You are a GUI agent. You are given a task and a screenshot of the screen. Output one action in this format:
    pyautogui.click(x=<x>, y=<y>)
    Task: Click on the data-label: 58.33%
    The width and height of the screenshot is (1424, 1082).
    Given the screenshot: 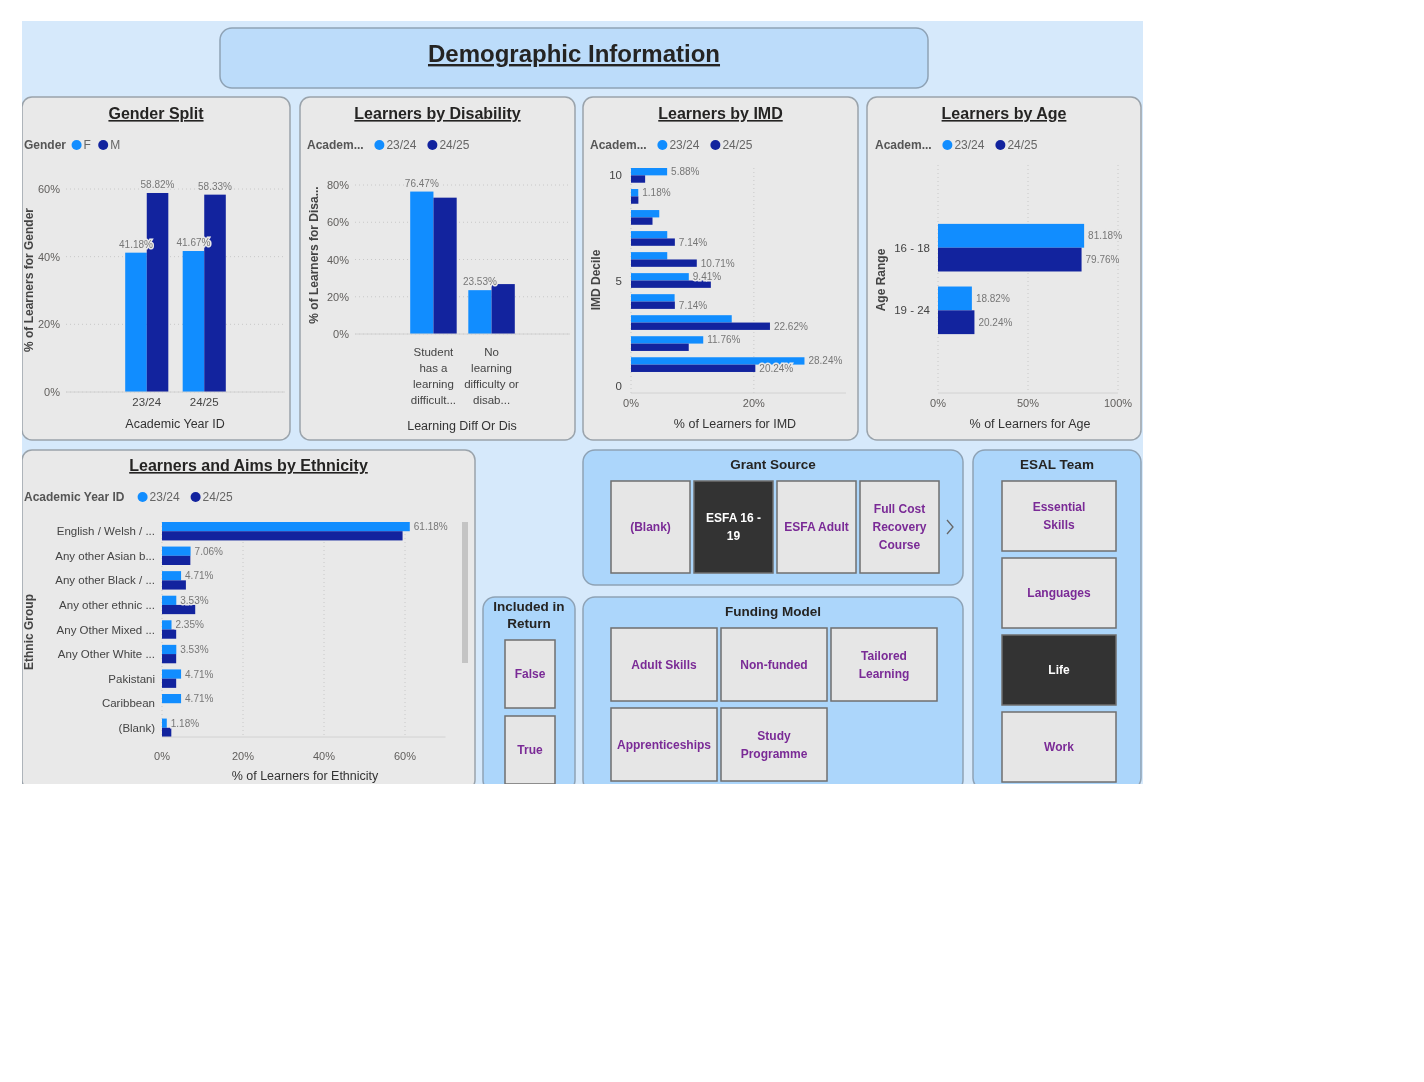 What is the action you would take?
    pyautogui.click(x=215, y=186)
    